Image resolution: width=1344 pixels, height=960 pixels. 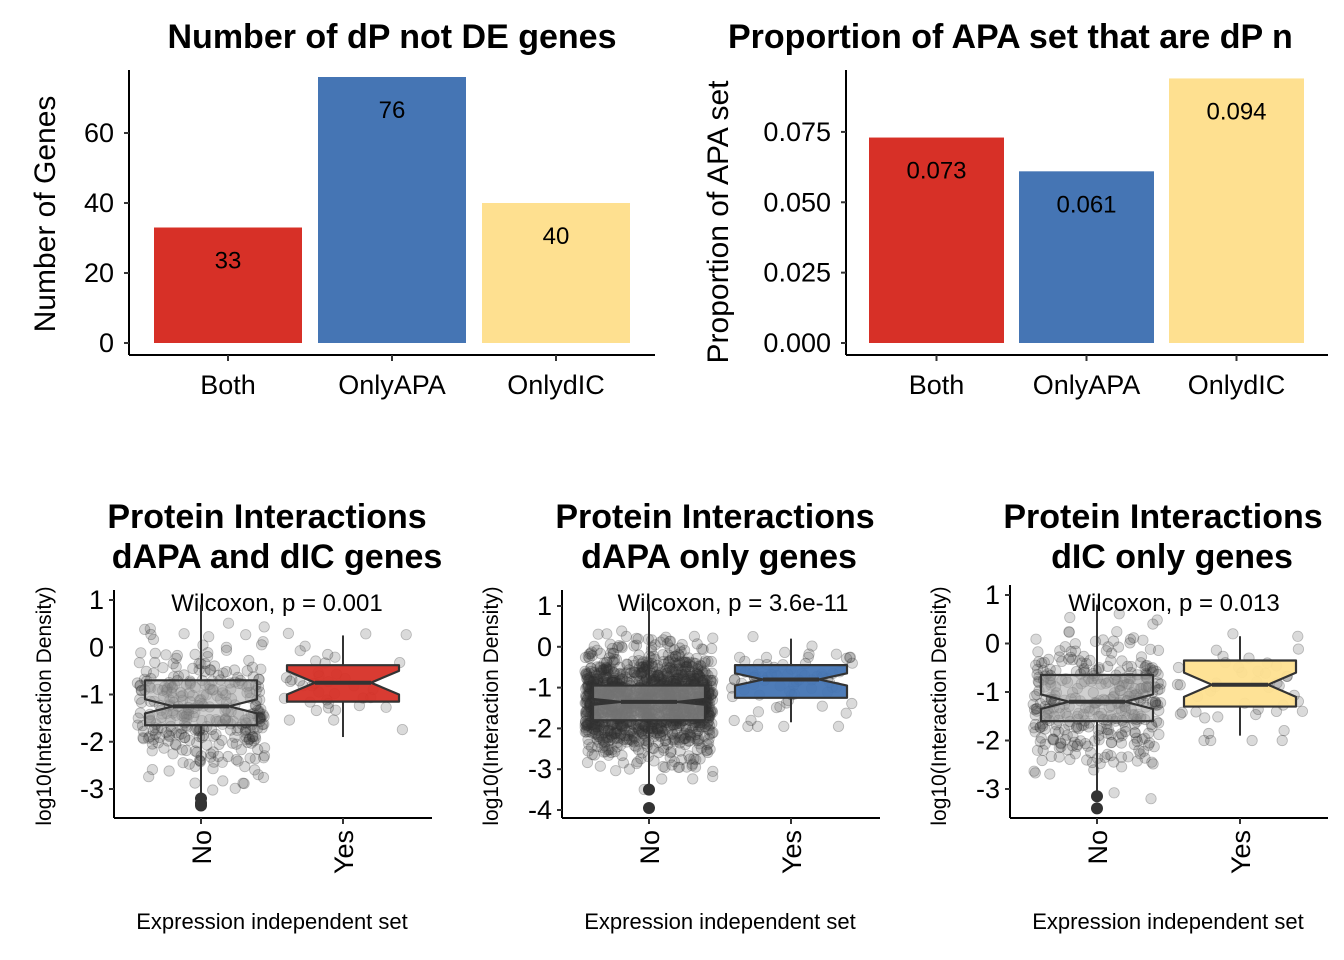 What do you see at coordinates (732, 603) in the screenshot?
I see `stat-annotation: Wilcoxon, p = 3.6e-11` at bounding box center [732, 603].